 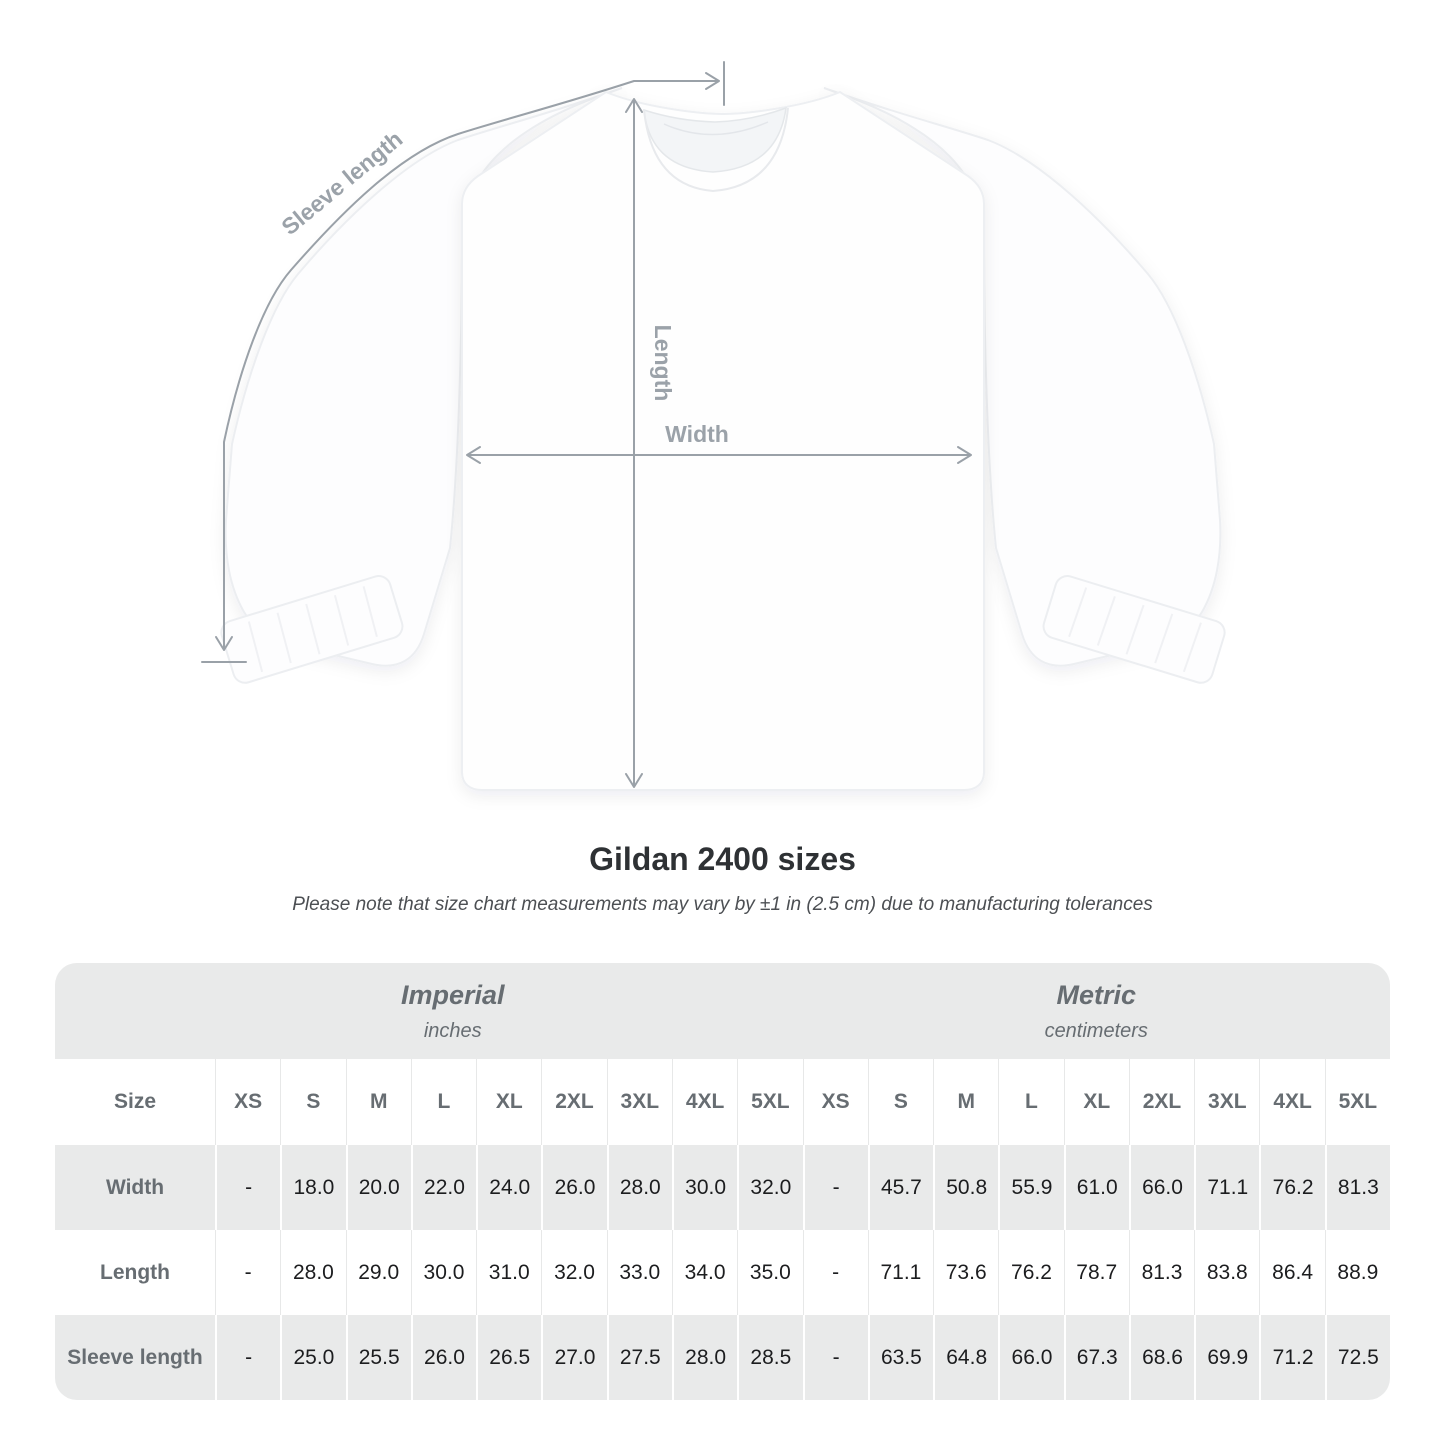 What do you see at coordinates (1096, 1187) in the screenshot?
I see `value-cell: 61.0` at bounding box center [1096, 1187].